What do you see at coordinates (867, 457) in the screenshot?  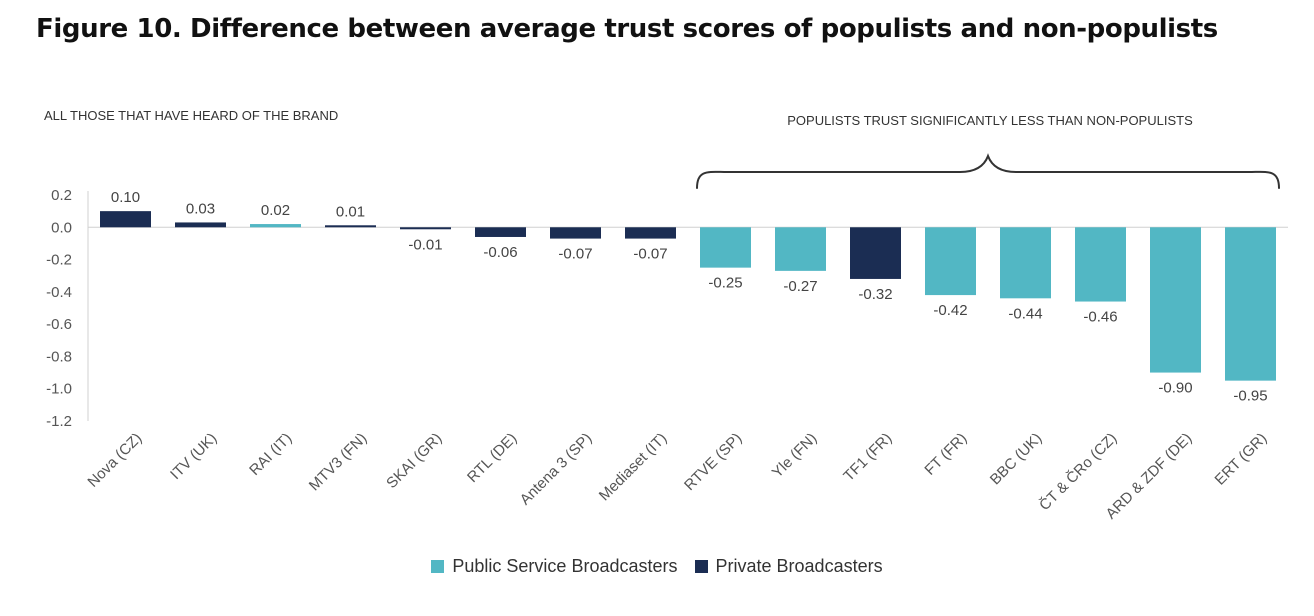 I see `x-tick-label: TF1 (FR)` at bounding box center [867, 457].